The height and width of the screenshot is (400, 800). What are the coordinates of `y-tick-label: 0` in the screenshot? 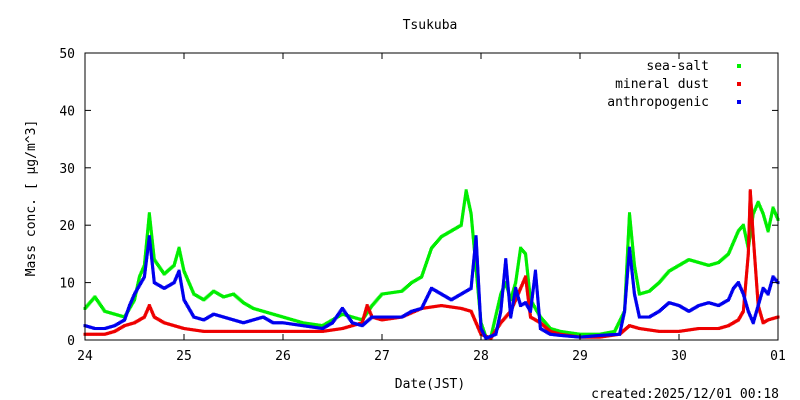 It's located at (71, 341).